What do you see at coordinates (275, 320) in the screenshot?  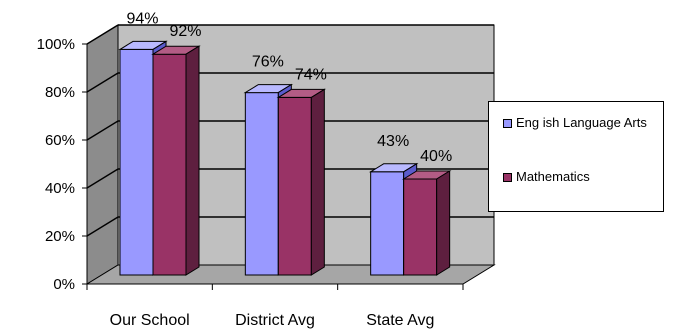 I see `x-tick-label: District Avg` at bounding box center [275, 320].